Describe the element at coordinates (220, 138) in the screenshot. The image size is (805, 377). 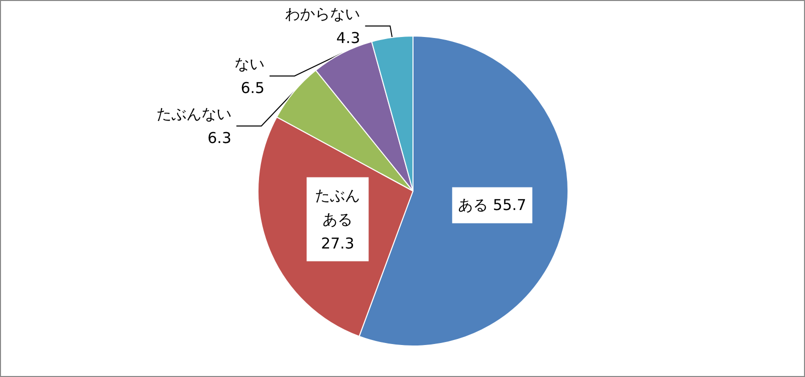
I see `data-label: 6.3` at that location.